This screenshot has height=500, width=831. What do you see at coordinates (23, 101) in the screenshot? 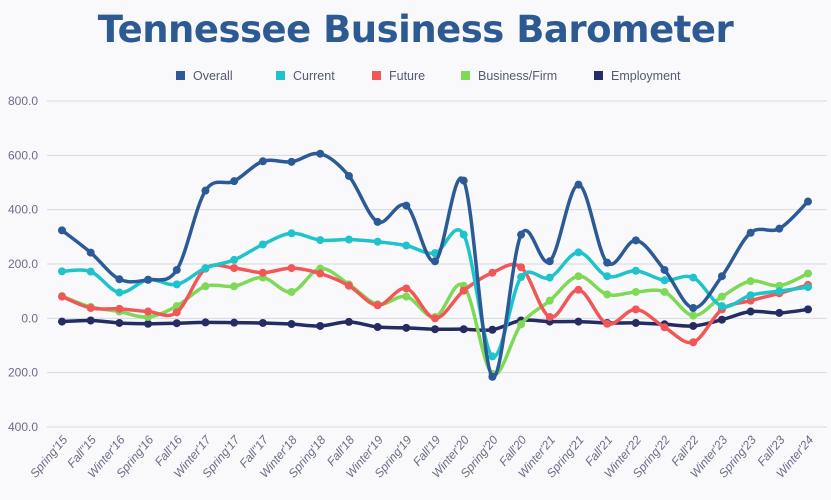
I see `y-tick-label: 800.0` at bounding box center [23, 101].